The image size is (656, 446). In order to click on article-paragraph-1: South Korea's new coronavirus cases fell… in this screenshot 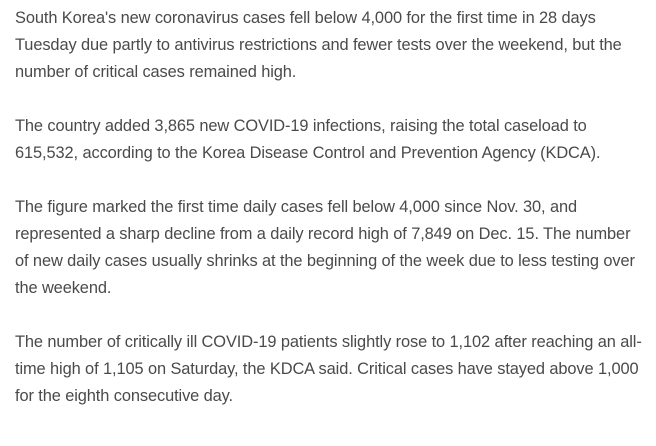, I will do `click(318, 45)`.